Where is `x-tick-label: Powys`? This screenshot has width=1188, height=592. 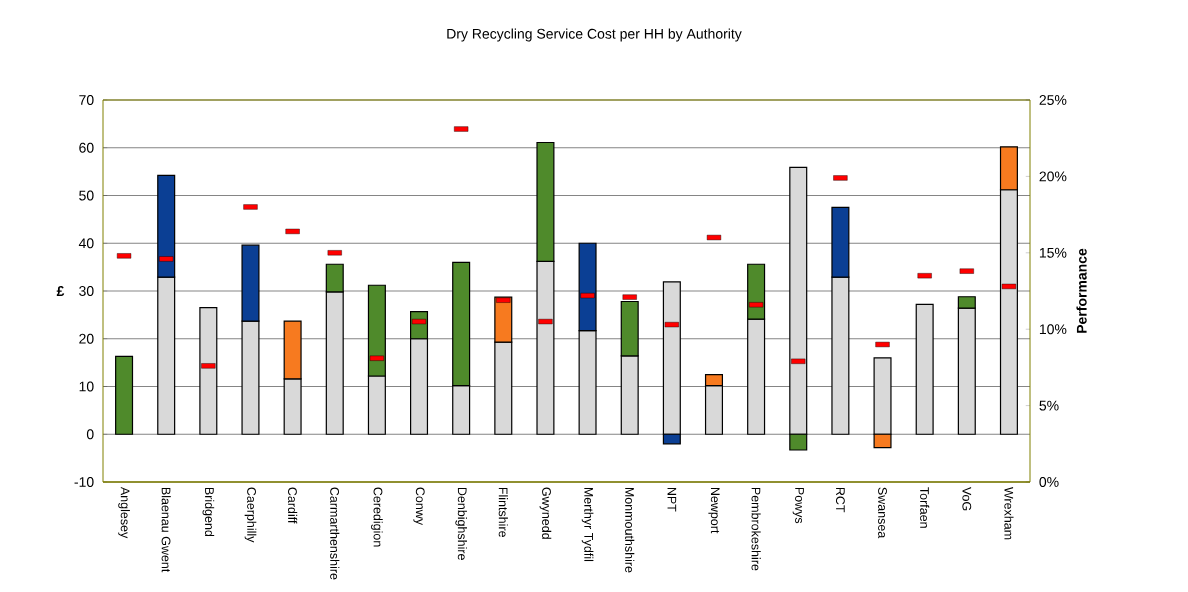
x-tick-label: Powys is located at coordinates (798, 505).